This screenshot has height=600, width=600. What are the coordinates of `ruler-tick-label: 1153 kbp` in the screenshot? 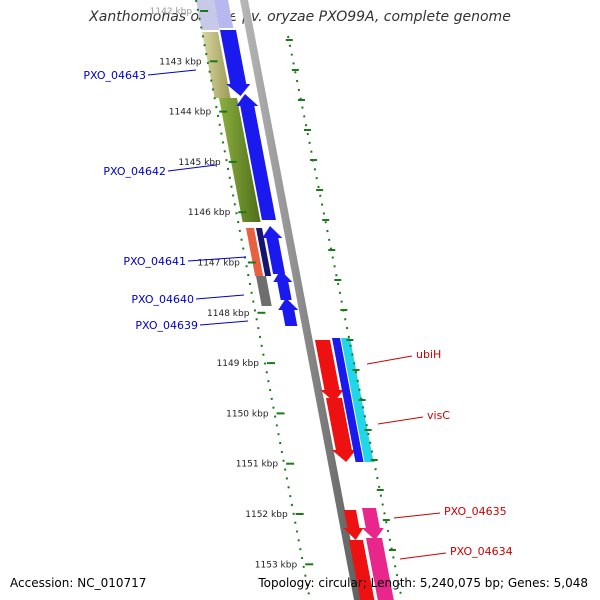 It's located at (276, 565).